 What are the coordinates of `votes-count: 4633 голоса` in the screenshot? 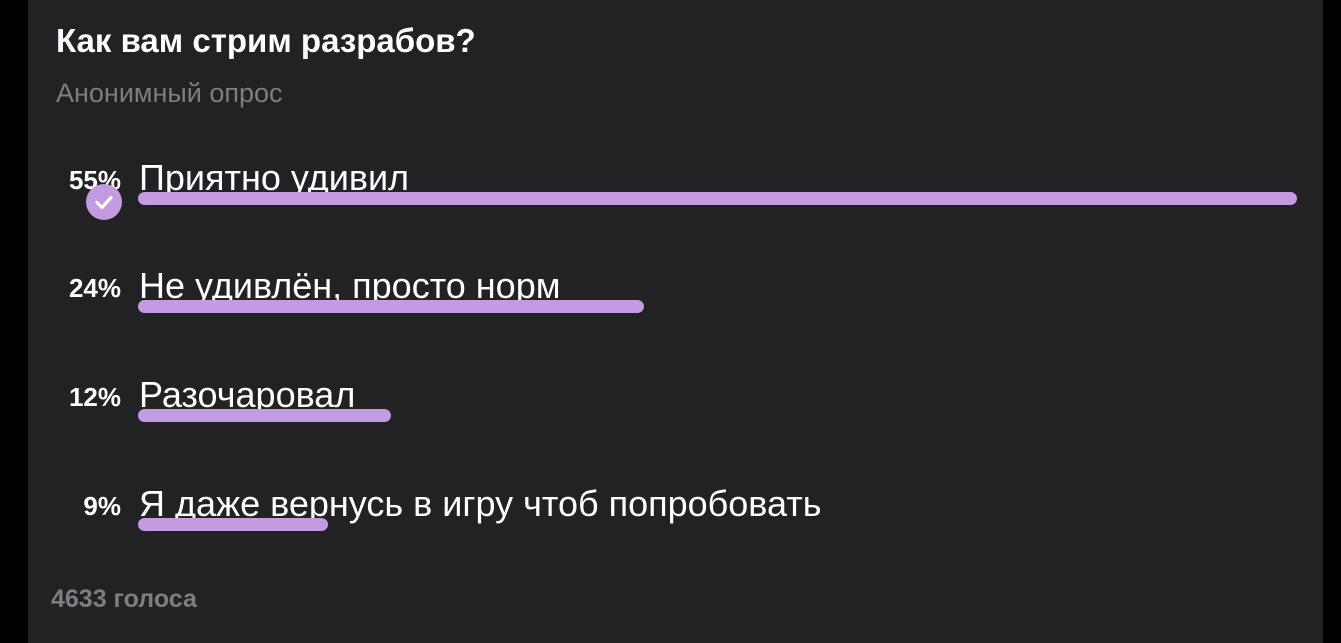 It's located at (124, 599).